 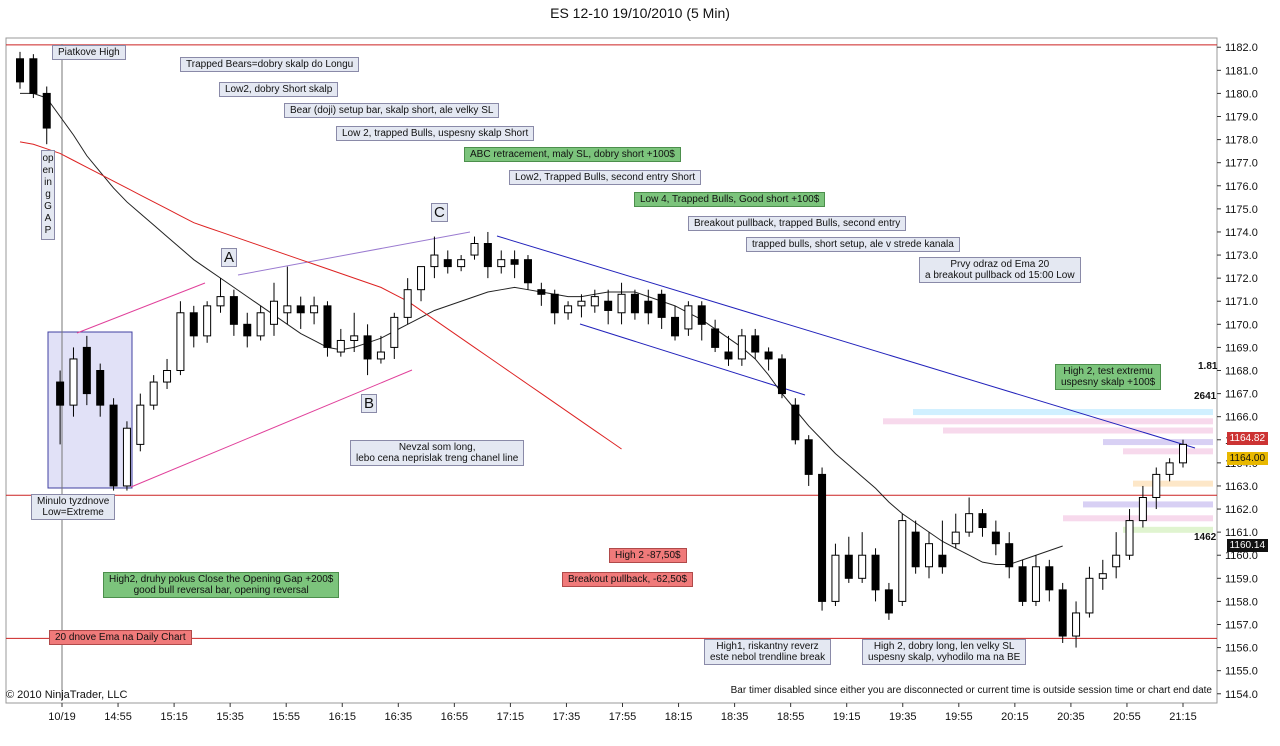 I want to click on downtrend-channel, so click(x=692, y=359).